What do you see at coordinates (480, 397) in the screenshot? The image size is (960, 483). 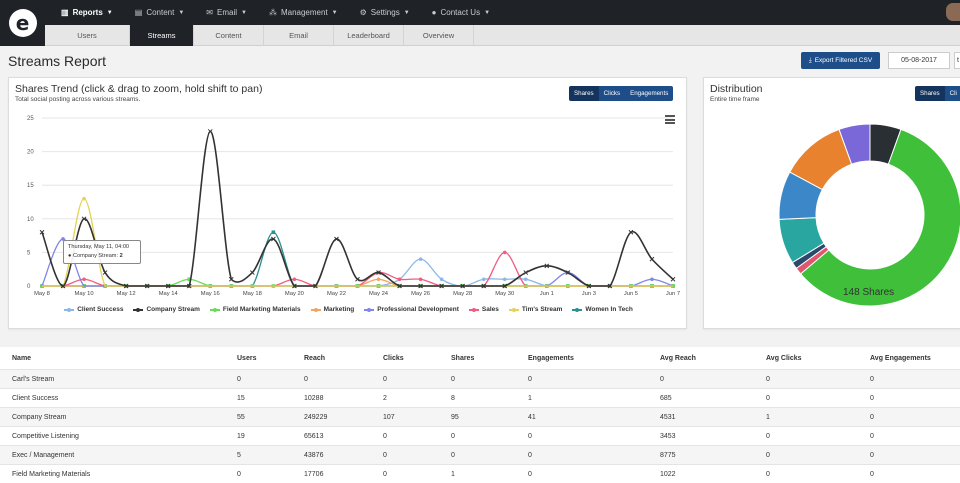 I see `table-row: Client Success 15 10288 2 8 1 685 0 0` at bounding box center [480, 397].